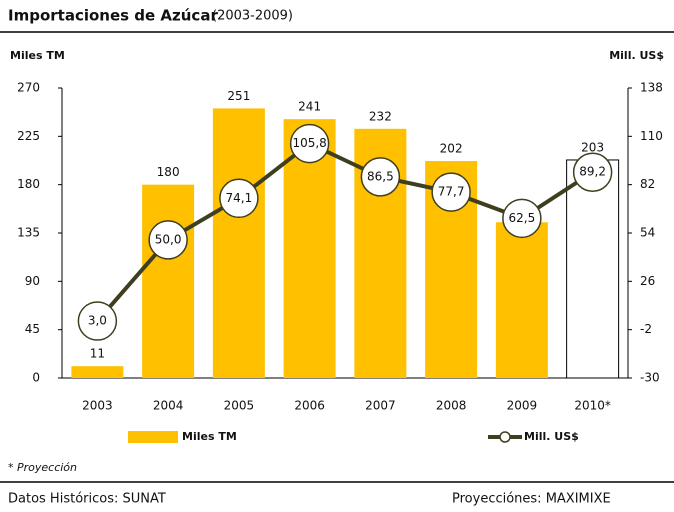  I want to click on y2-tick-label: 26, so click(647, 281).